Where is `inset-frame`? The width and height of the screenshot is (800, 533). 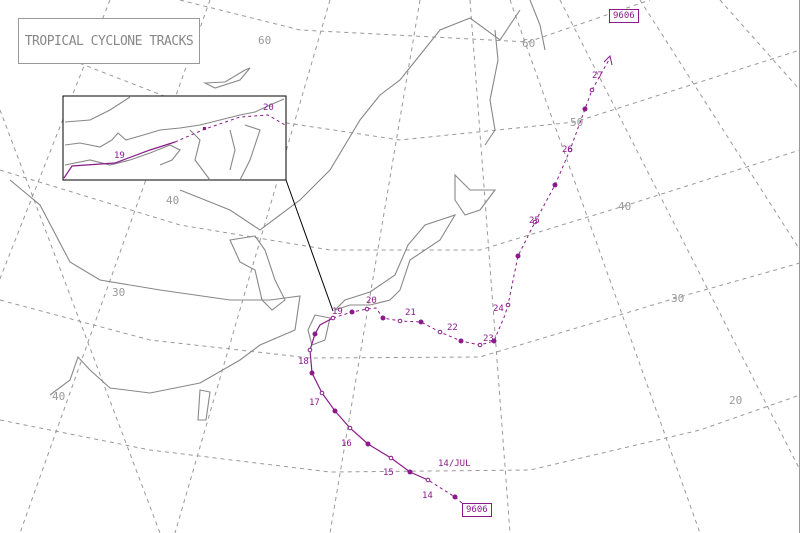
inset-frame is located at coordinates (174, 138).